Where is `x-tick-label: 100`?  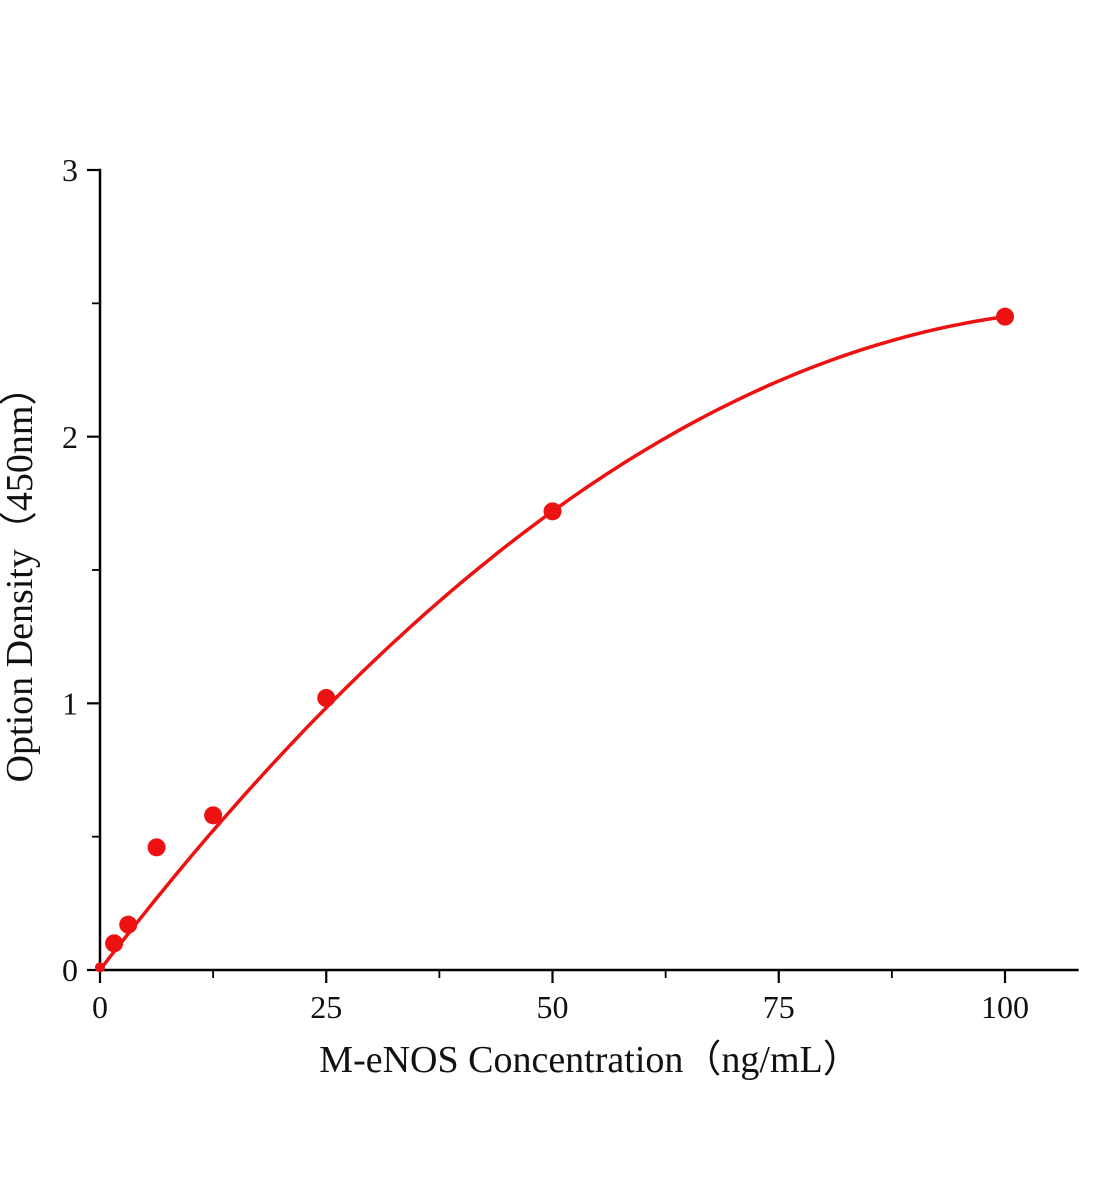 x-tick-label: 100 is located at coordinates (1005, 1007).